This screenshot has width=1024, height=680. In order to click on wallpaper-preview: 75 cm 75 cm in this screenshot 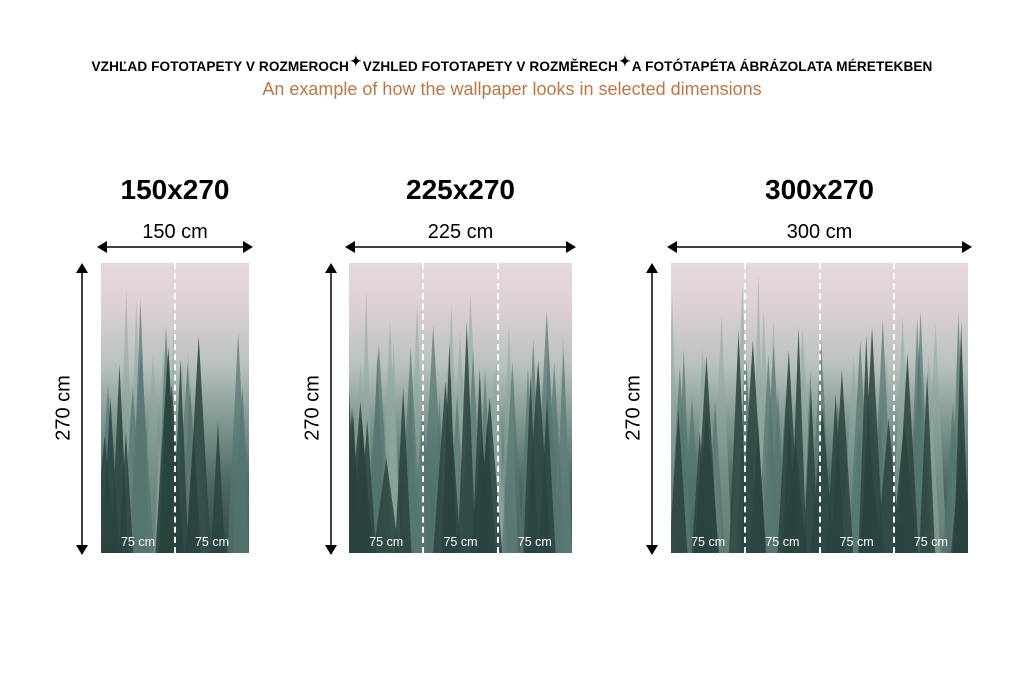, I will do `click(175, 408)`.